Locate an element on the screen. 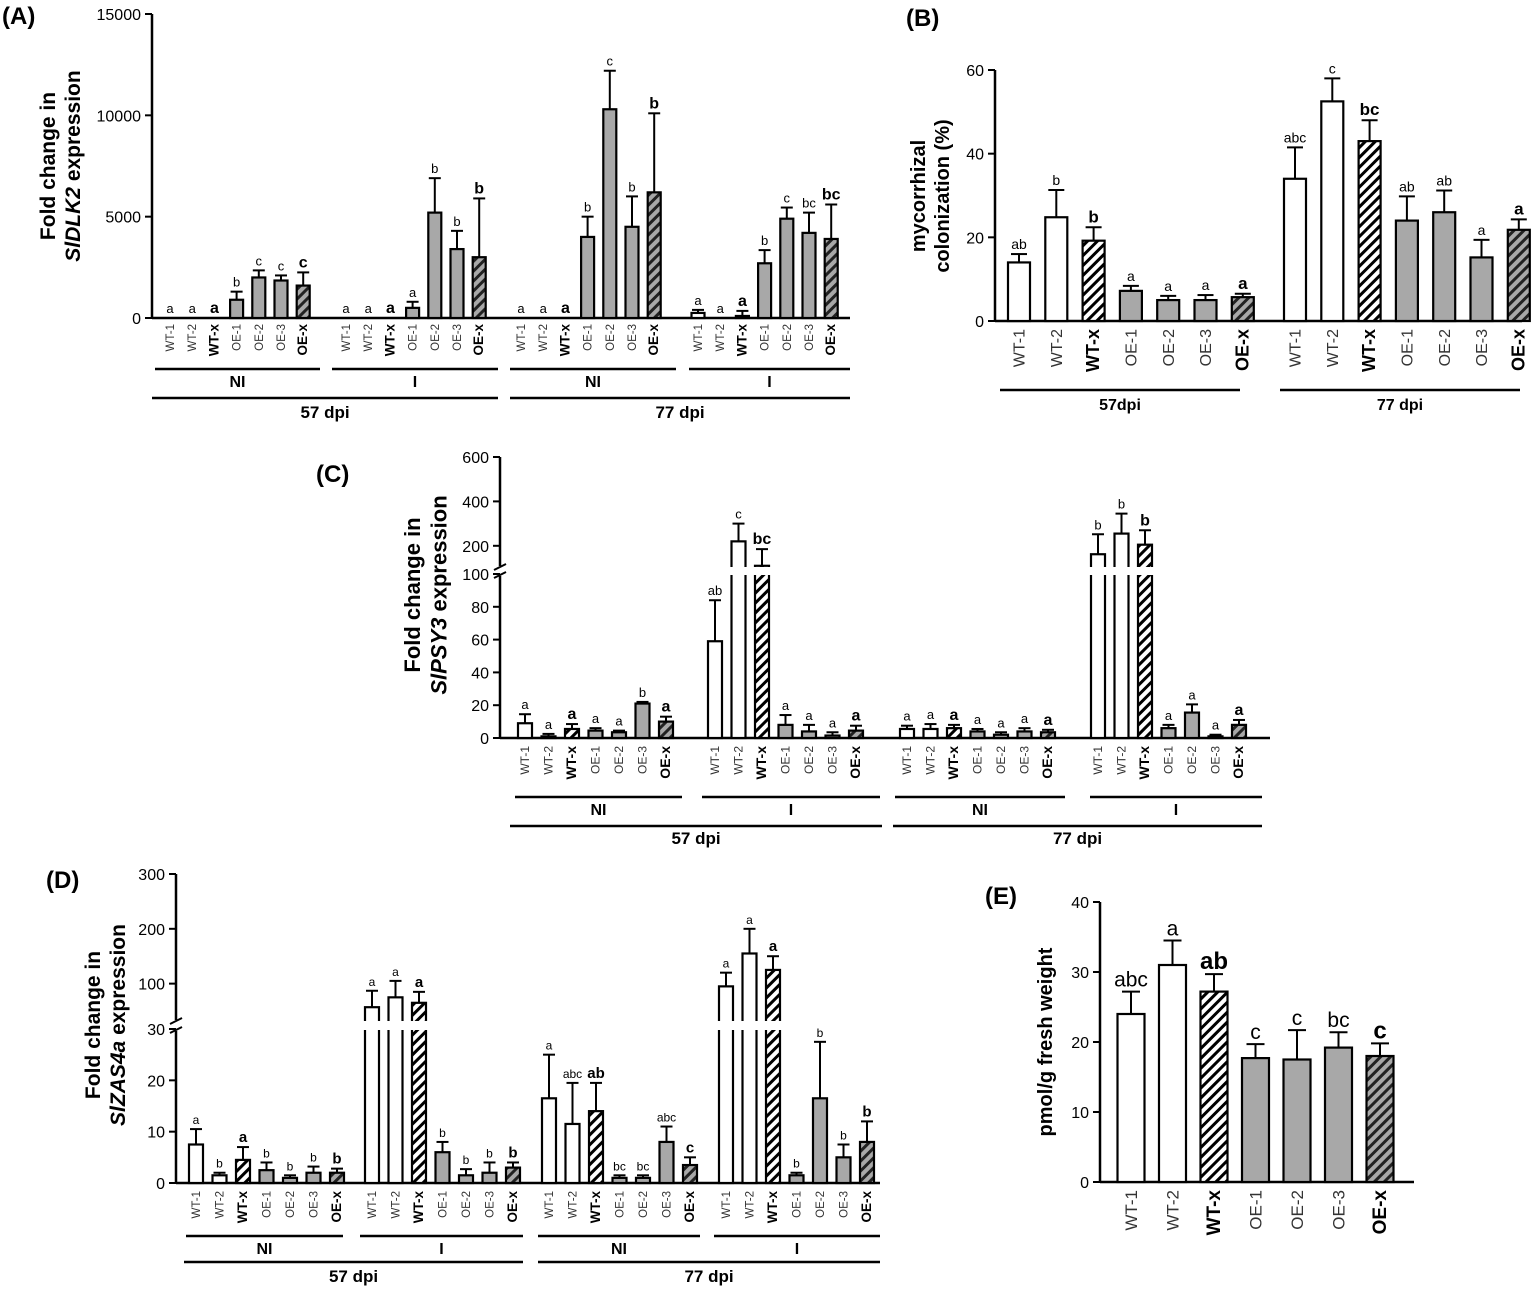 This screenshot has width=1535, height=1289. y-axis-label-line2: colonization (%) is located at coordinates (943, 195).